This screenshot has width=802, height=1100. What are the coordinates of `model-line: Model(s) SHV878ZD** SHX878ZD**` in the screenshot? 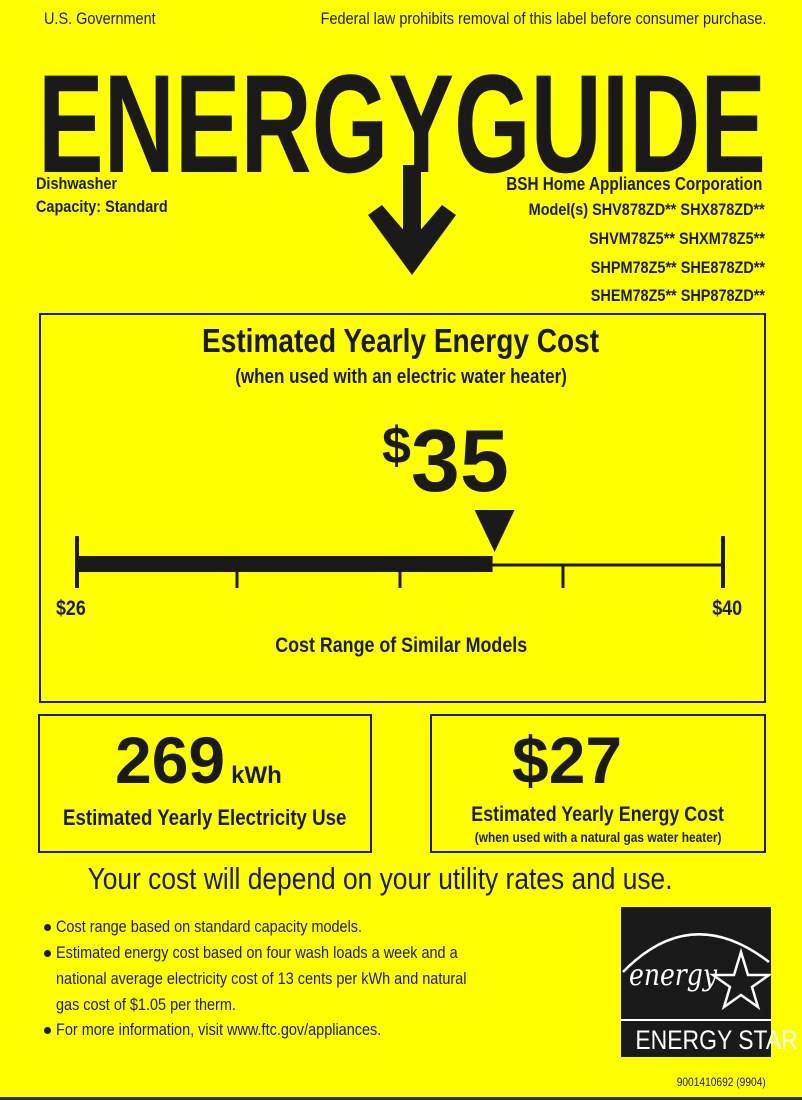 It's located at (646, 209).